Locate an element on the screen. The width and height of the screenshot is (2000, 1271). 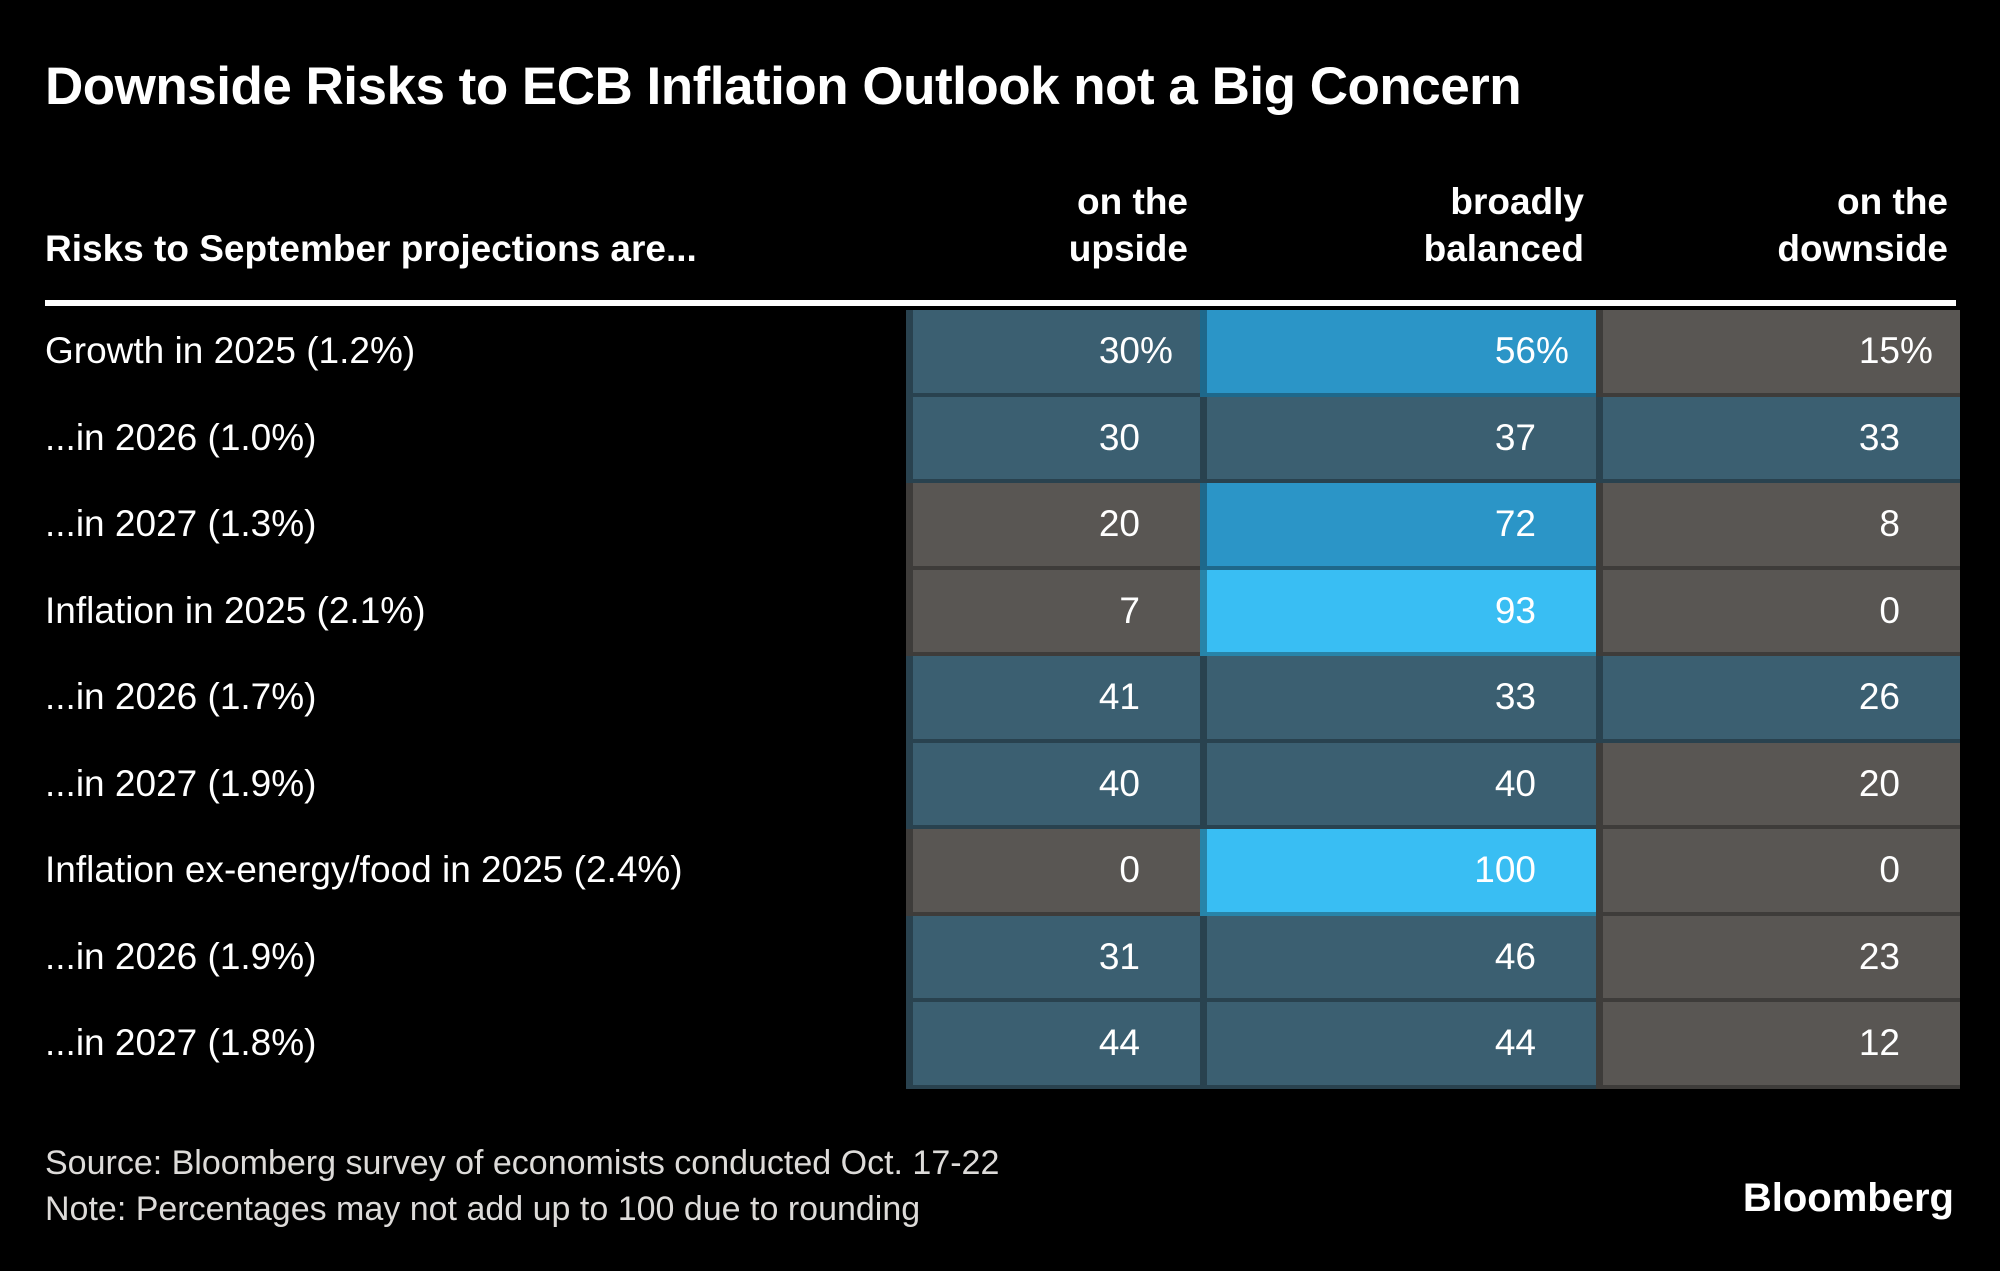
column-header-upside: on the upside is located at coordinates (1128, 225).